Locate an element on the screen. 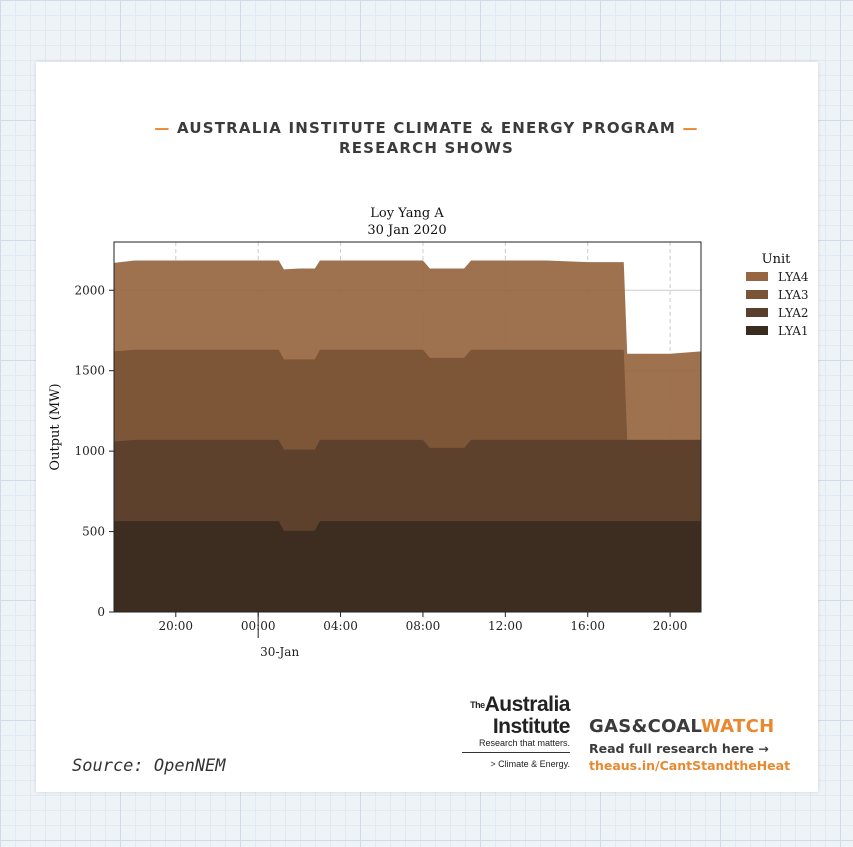 Image resolution: width=853 pixels, height=847 pixels. legend-swatch-lya4 is located at coordinates (757, 276).